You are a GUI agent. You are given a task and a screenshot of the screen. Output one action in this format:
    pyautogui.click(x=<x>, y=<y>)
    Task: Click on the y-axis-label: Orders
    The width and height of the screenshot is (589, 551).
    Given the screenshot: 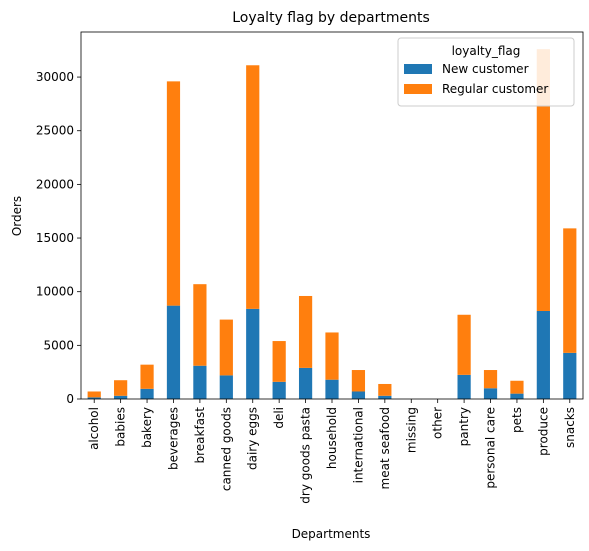 What is the action you would take?
    pyautogui.click(x=17, y=216)
    